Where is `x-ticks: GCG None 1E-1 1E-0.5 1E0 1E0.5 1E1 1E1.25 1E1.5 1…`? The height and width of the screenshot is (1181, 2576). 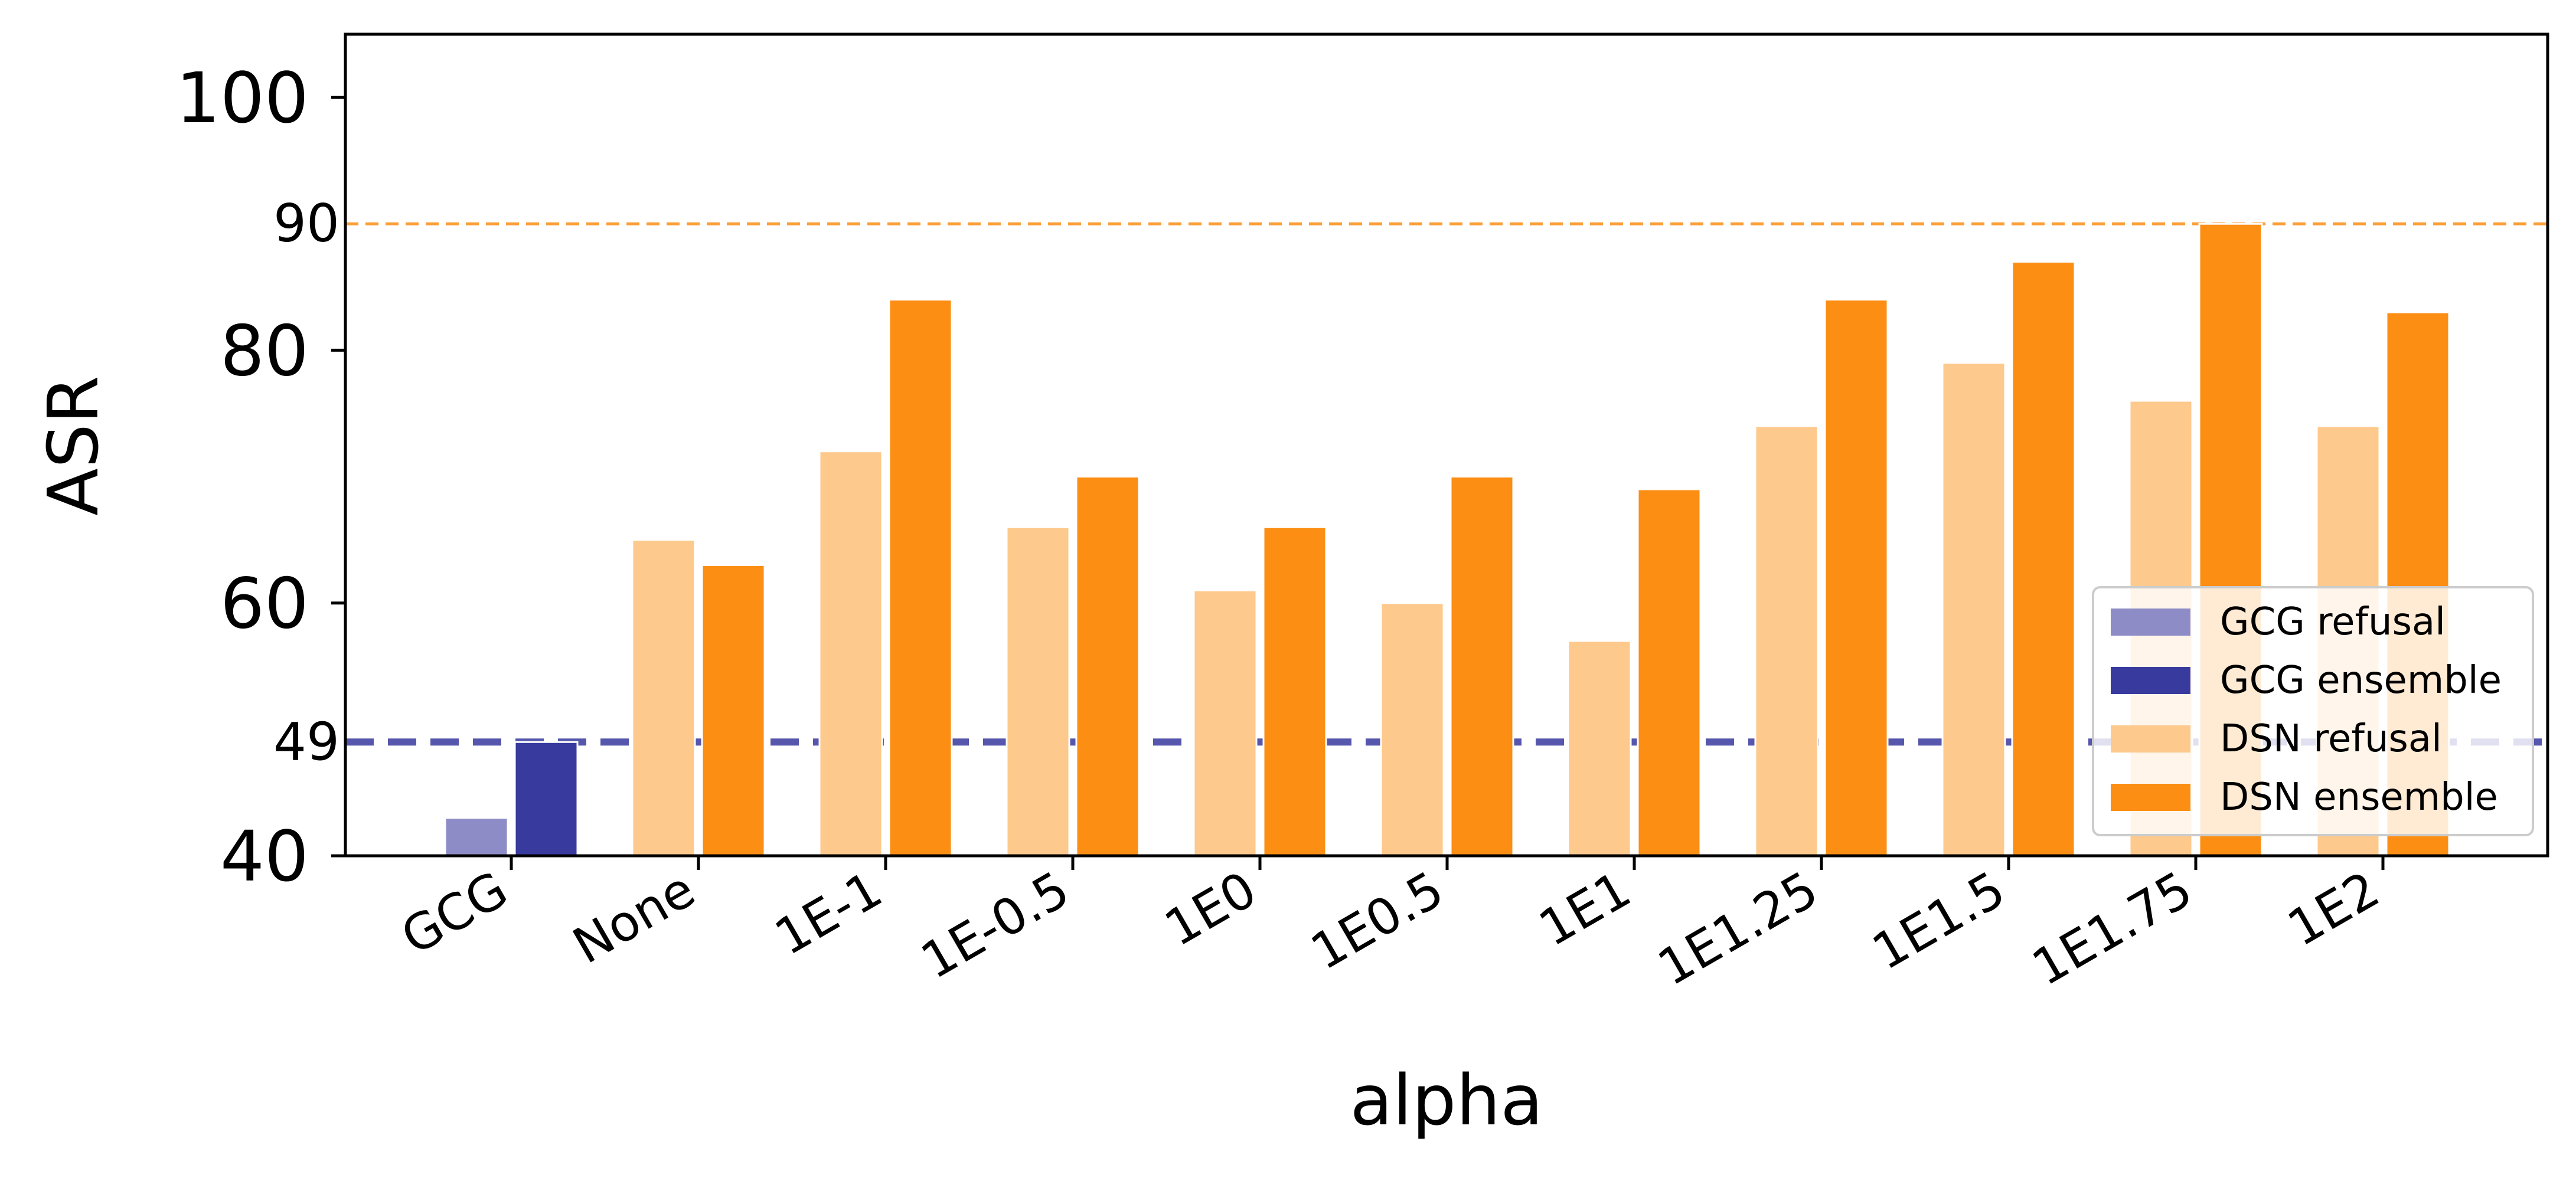 x-ticks: GCG None 1E-1 1E-0.5 1E0 1E0.5 1E1 1E1.25 1E1.5 1… is located at coordinates (1390, 926).